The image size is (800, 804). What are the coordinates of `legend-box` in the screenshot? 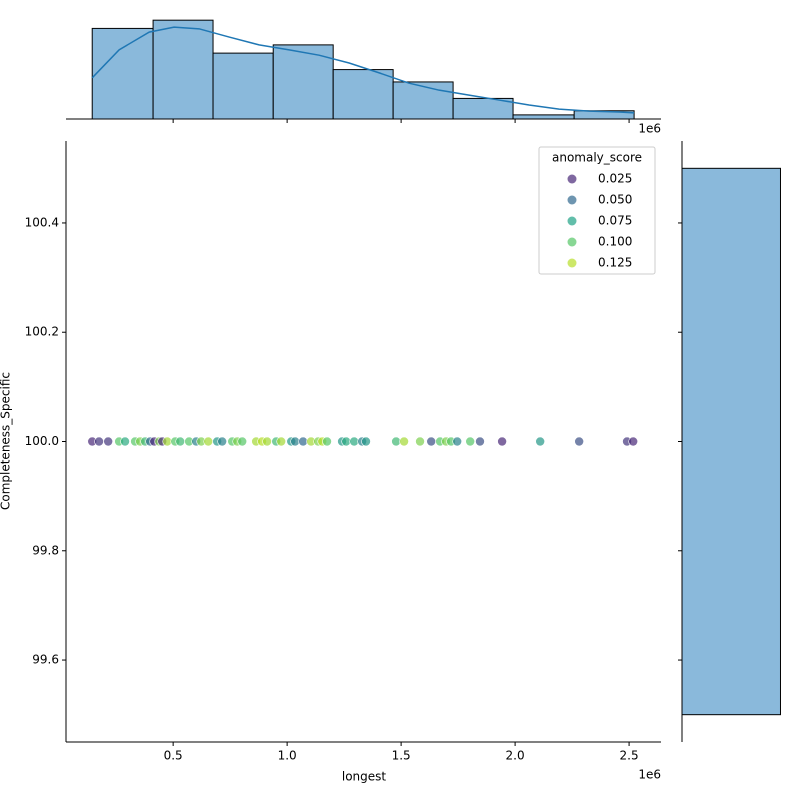 It's located at (597, 210).